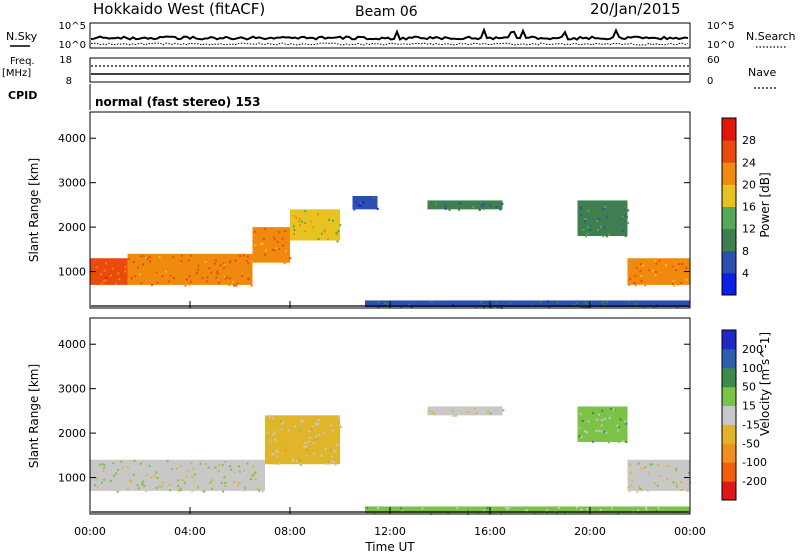 This screenshot has height=554, width=800. What do you see at coordinates (710, 81) in the screenshot?
I see `nave-tick-bottom: 0` at bounding box center [710, 81].